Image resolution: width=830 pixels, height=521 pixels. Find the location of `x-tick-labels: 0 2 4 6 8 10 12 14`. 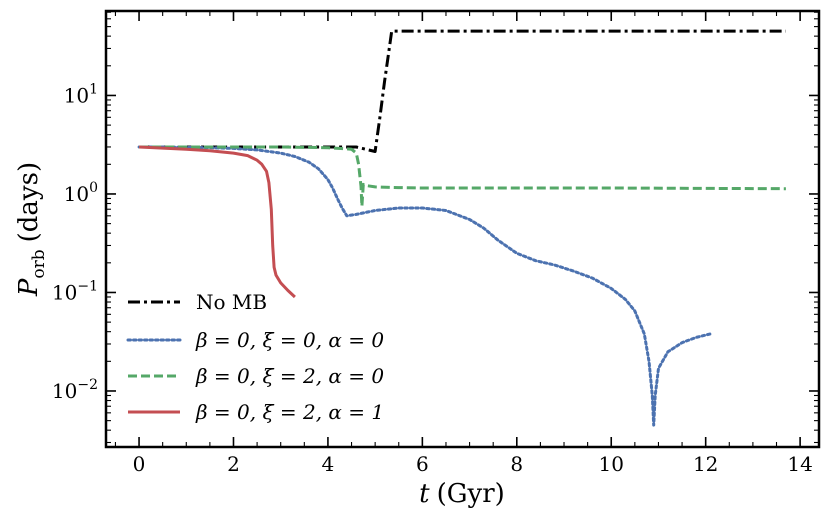

x-tick-labels: 0 2 4 6 8 10 12 14 is located at coordinates (473, 464).